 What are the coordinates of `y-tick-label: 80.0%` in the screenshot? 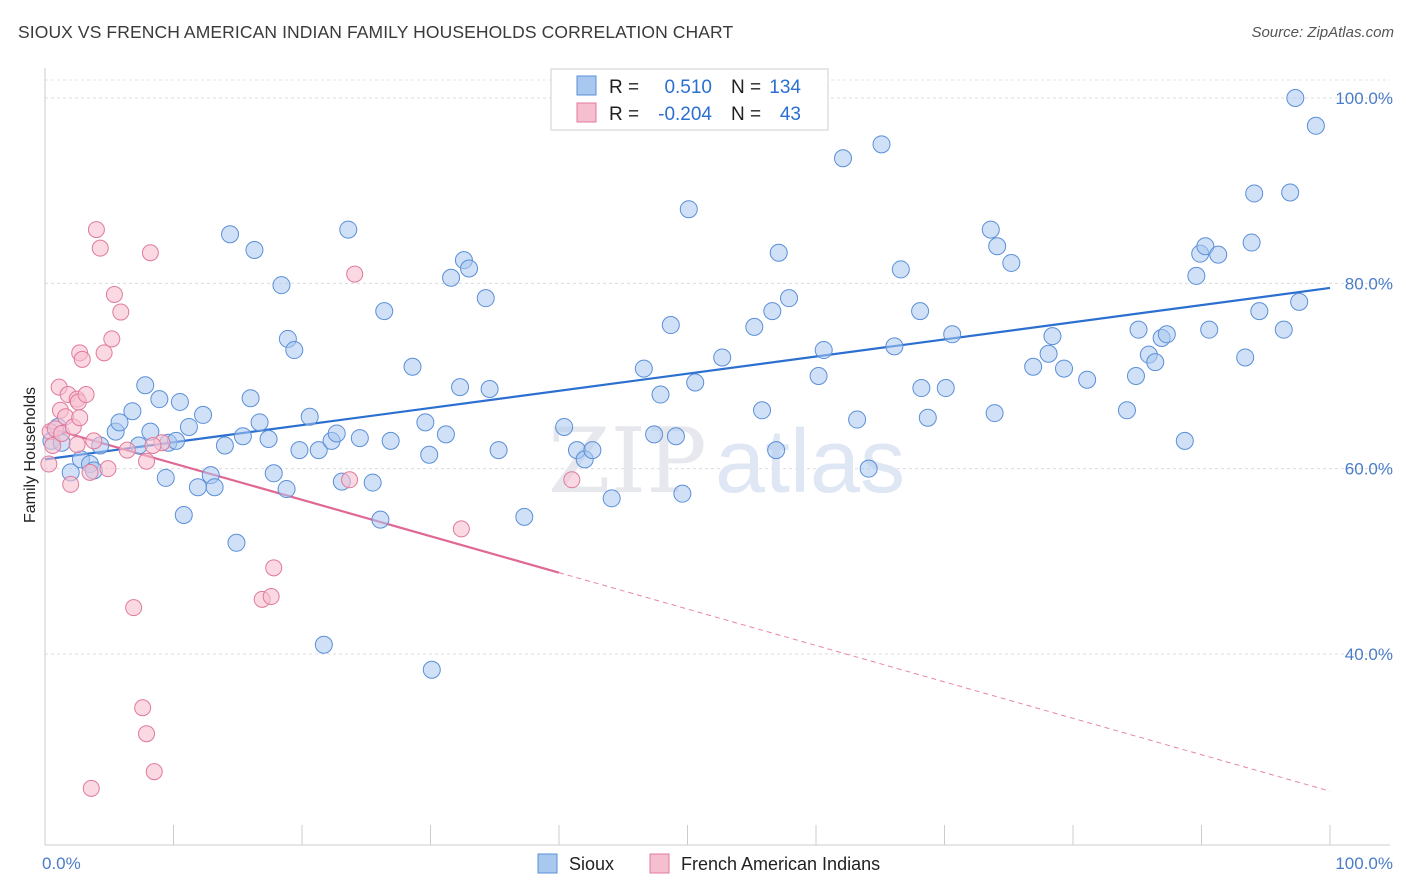 It's located at (1369, 283).